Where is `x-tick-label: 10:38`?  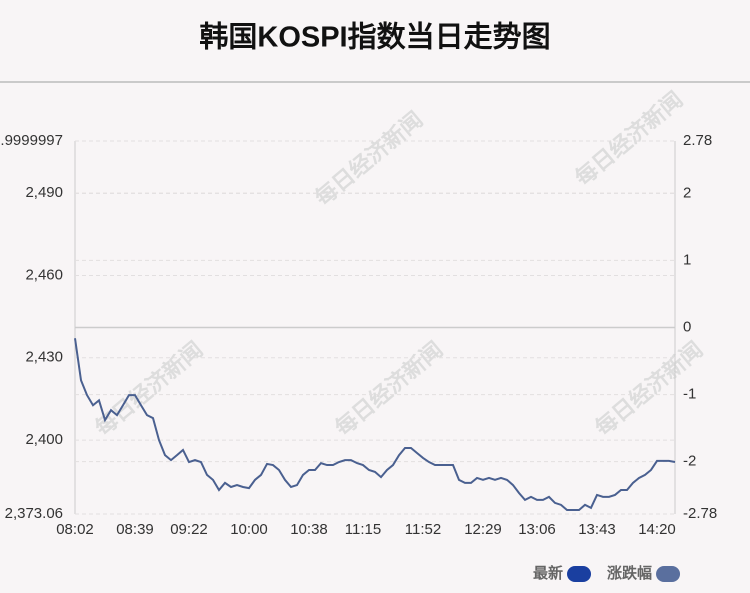
x-tick-label: 10:38 is located at coordinates (309, 529).